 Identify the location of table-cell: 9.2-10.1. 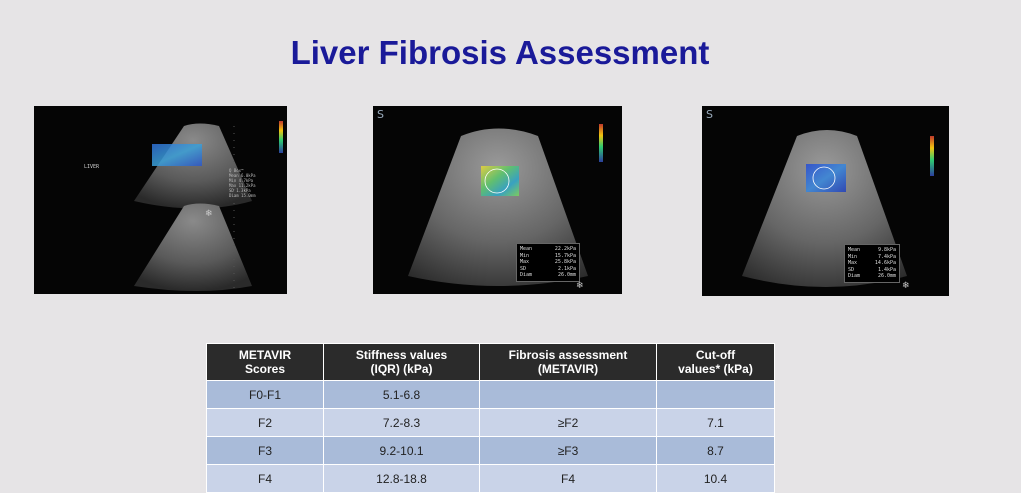
(401, 450).